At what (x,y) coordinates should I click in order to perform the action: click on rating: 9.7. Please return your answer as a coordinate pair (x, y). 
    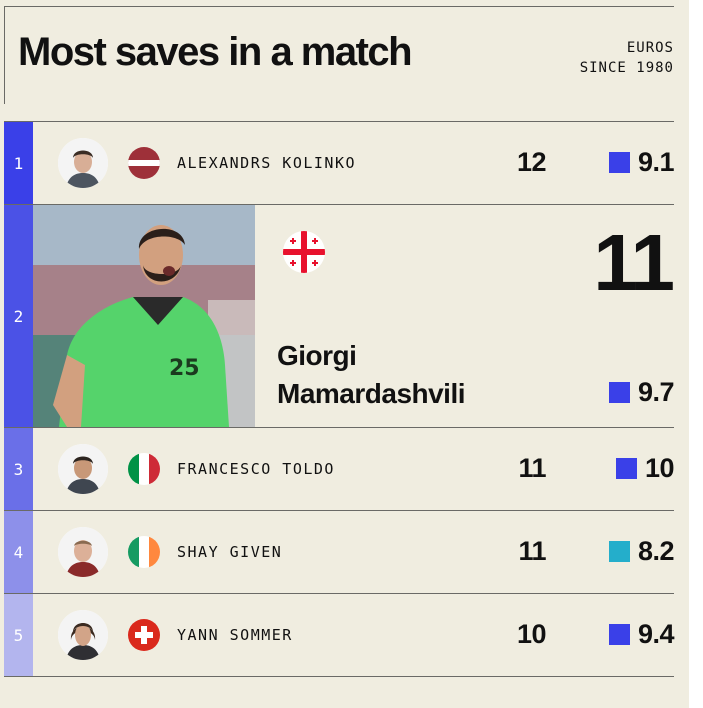
    Looking at the image, I should click on (641, 392).